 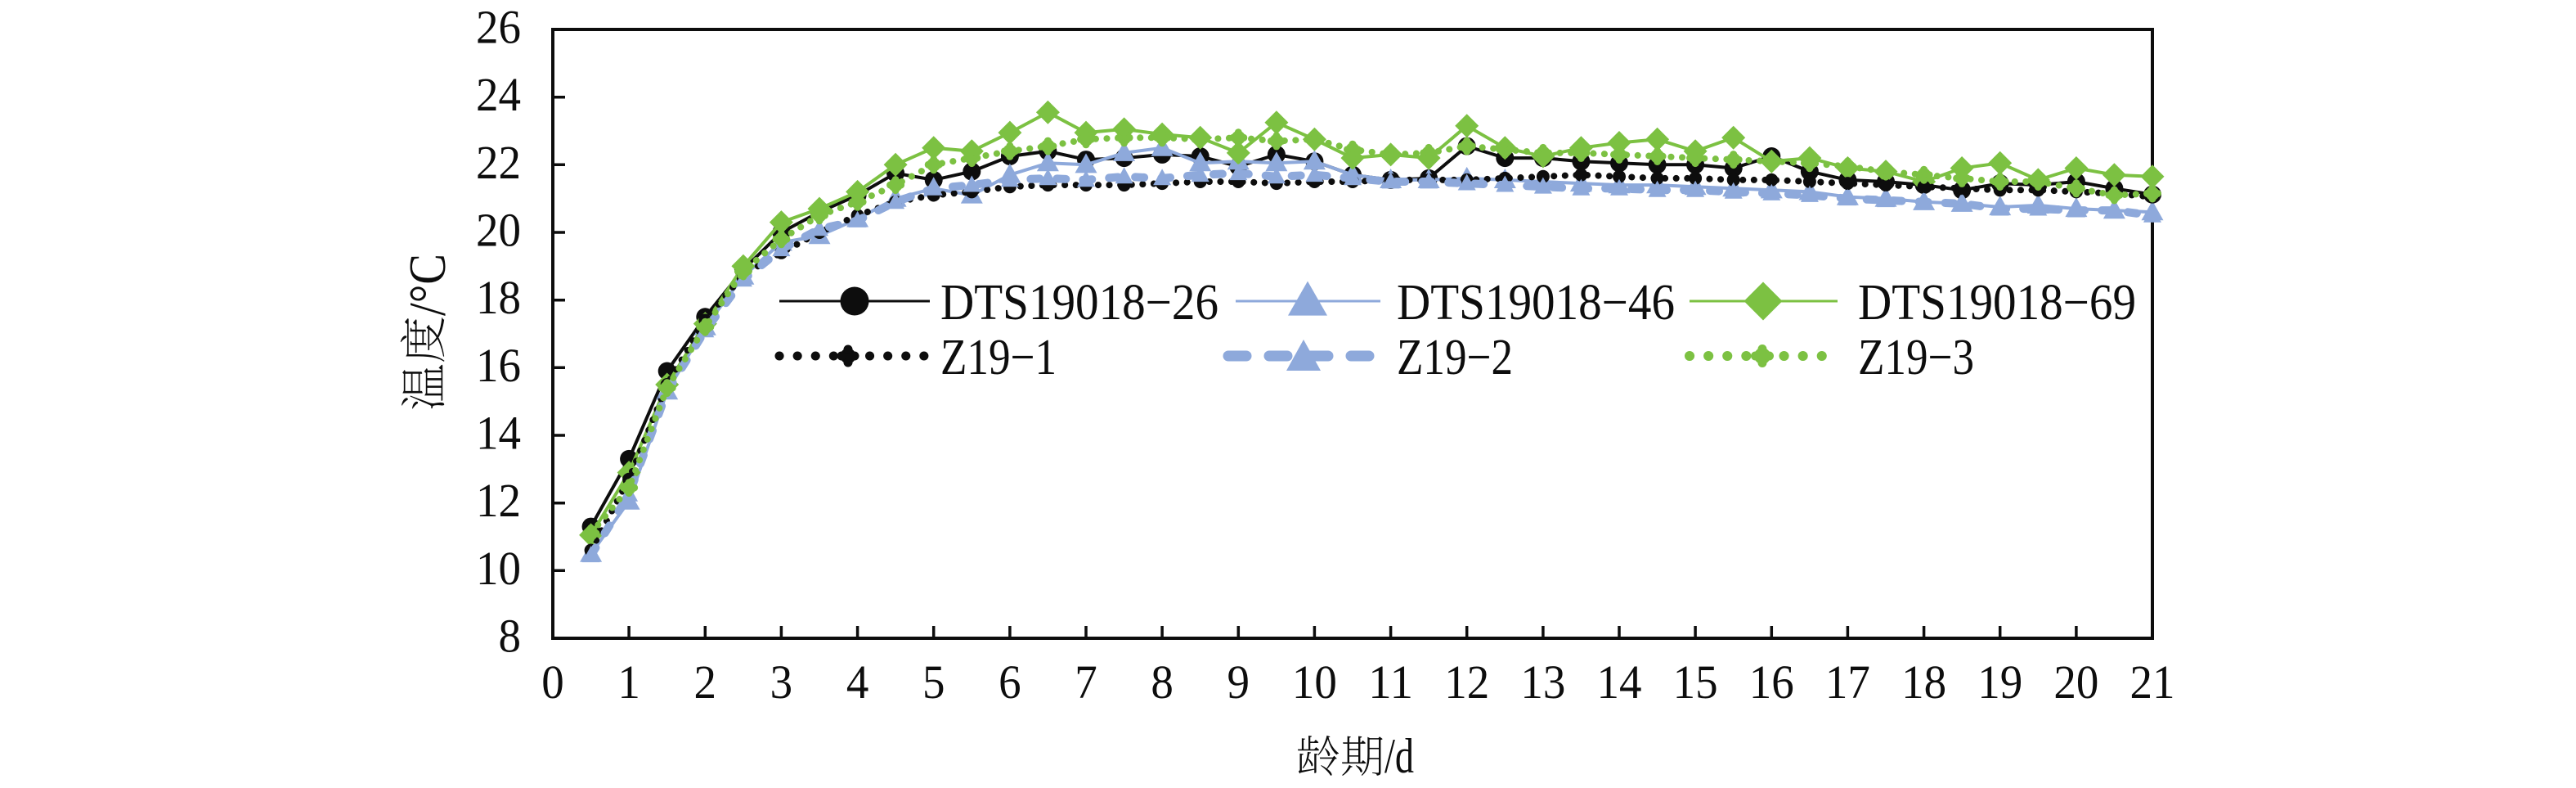 What do you see at coordinates (933, 682) in the screenshot?
I see `svg-text: 5` at bounding box center [933, 682].